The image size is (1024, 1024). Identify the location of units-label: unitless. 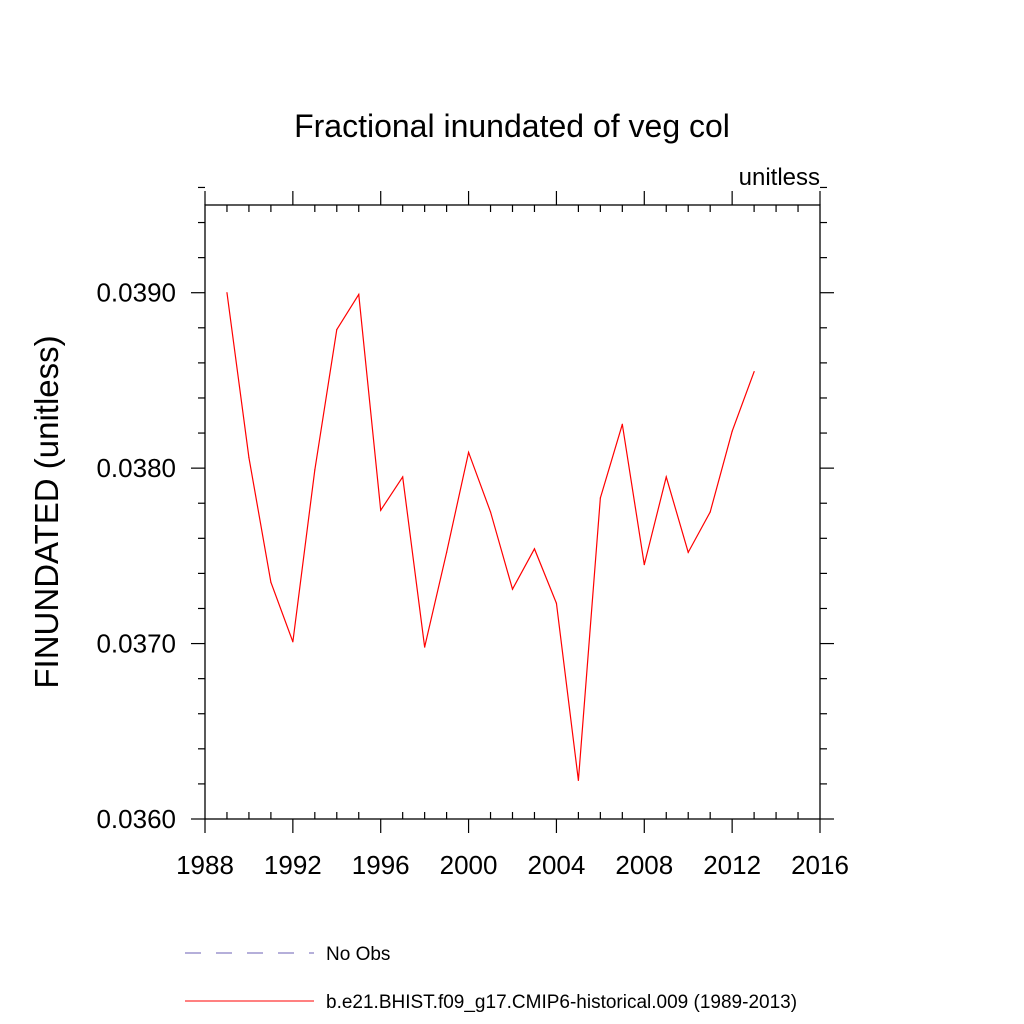
(779, 177).